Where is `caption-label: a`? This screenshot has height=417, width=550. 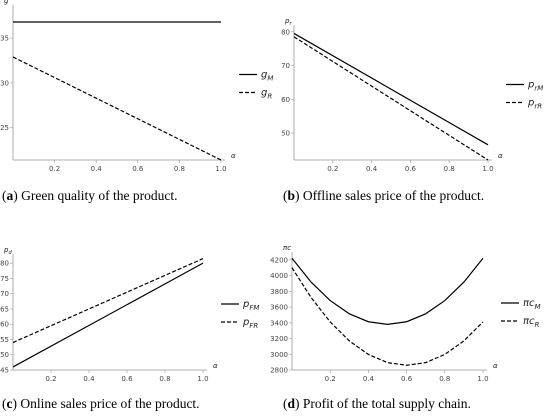 caption-label: a is located at coordinates (10, 195).